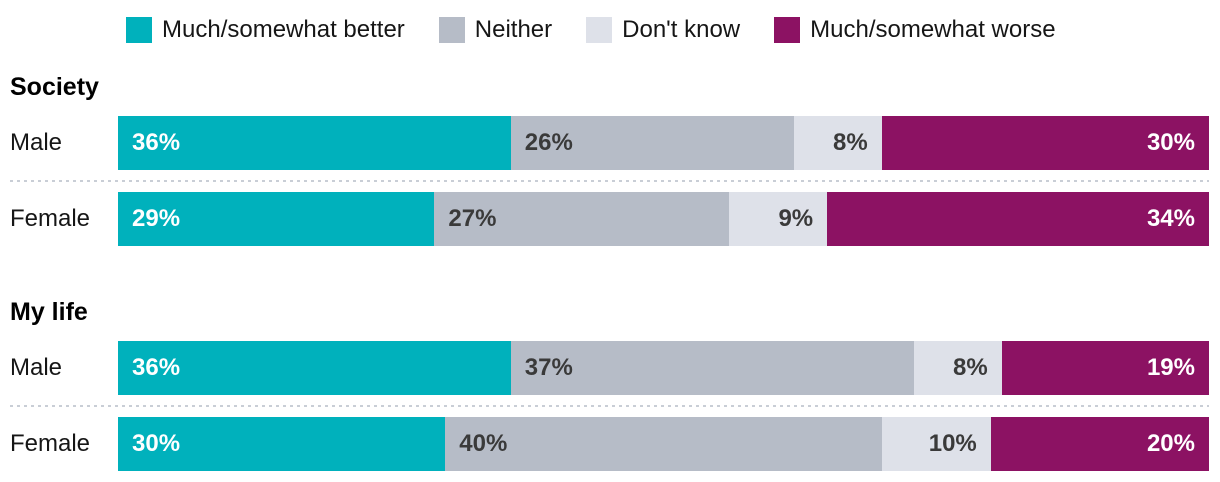 The image size is (1220, 482). What do you see at coordinates (283, 29) in the screenshot?
I see `legend-label: Much/somewhat better` at bounding box center [283, 29].